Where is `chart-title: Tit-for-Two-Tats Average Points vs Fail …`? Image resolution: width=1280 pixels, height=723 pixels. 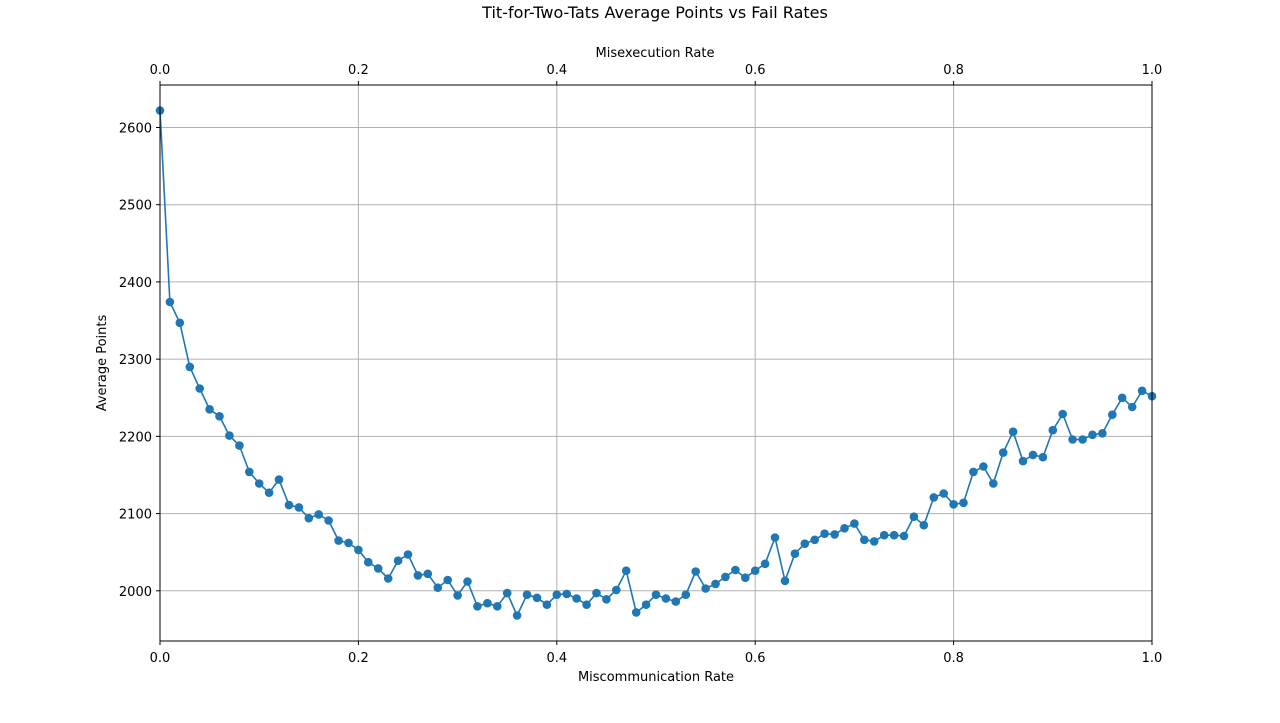
chart-title: Tit-for-Two-Tats Average Points vs Fail … is located at coordinates (654, 12).